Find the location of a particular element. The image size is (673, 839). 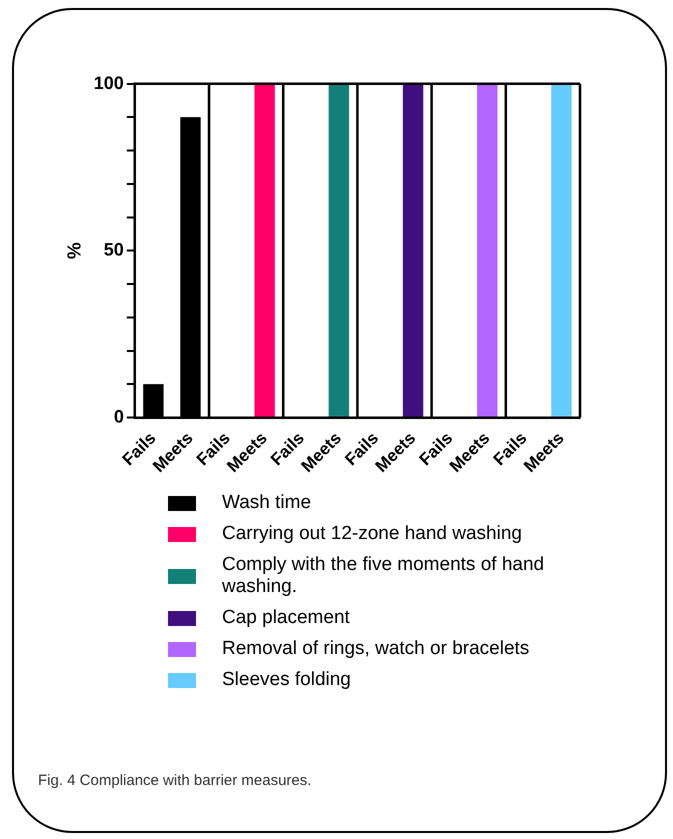

legend-label: Carrying out 12-zone hand washing is located at coordinates (372, 534).